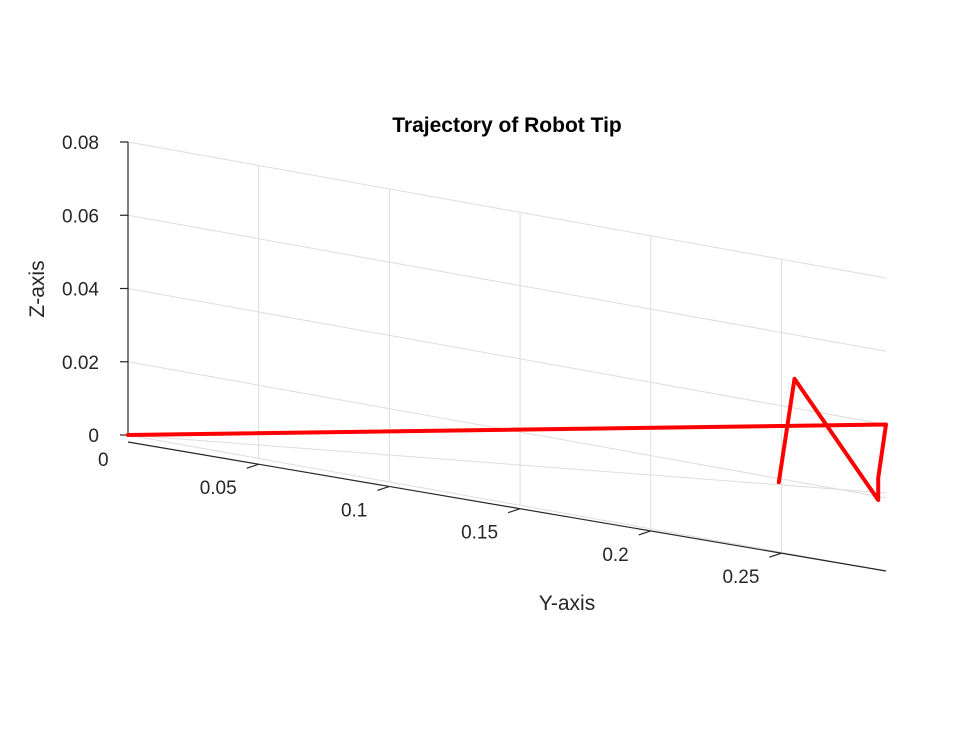 This screenshot has width=980, height=735. I want to click on trajectory-line, so click(507, 439).